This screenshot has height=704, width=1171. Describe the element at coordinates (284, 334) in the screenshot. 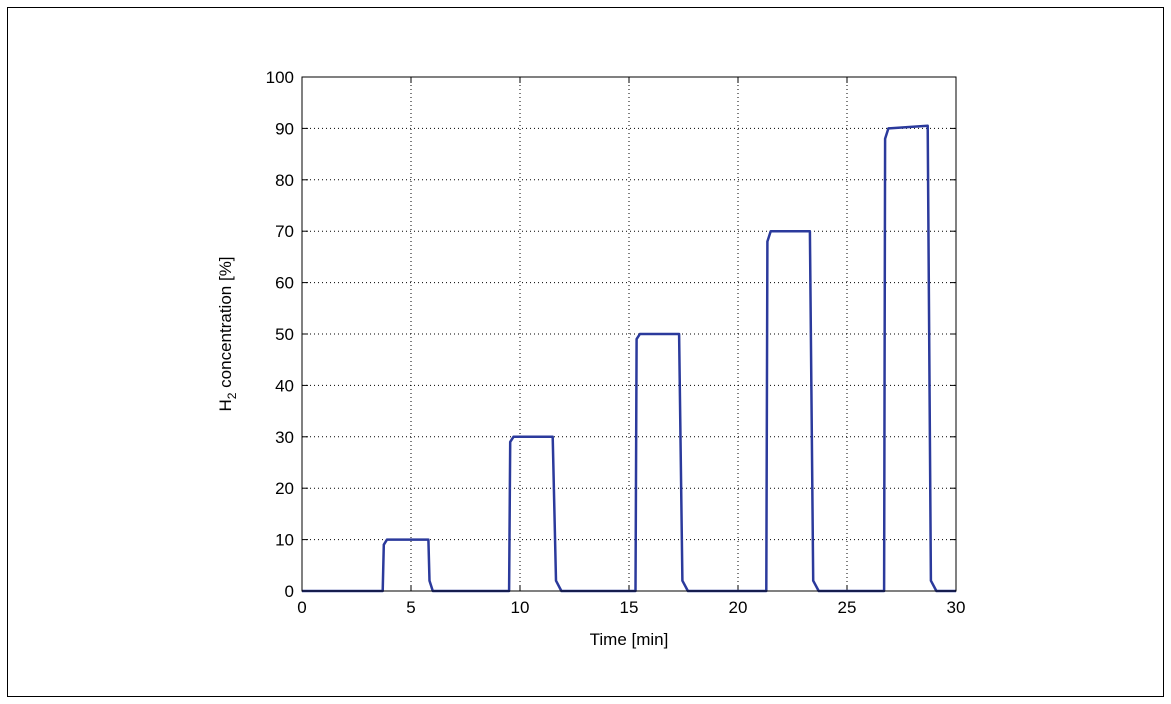

I see `y-tick-label: 50` at that location.